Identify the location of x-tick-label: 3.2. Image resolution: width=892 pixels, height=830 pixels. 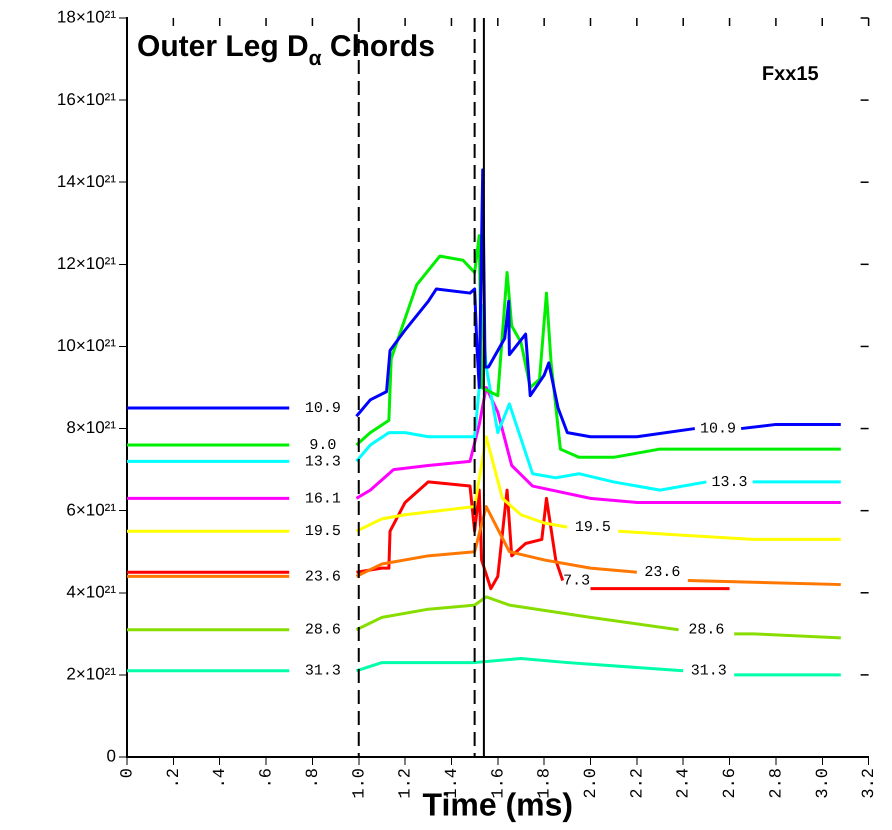
(870, 783).